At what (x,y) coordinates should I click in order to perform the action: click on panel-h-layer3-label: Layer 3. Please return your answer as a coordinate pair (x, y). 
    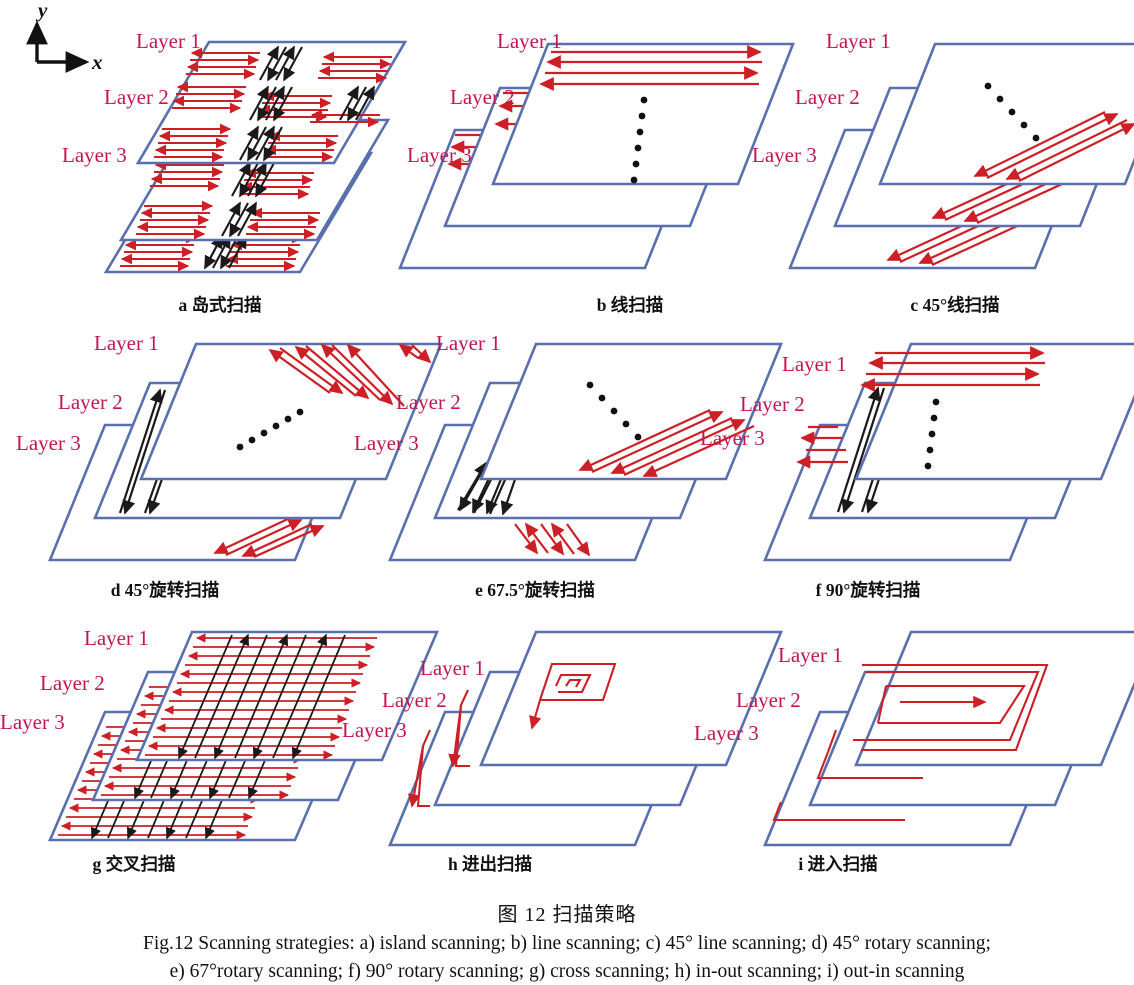
    Looking at the image, I should click on (374, 730).